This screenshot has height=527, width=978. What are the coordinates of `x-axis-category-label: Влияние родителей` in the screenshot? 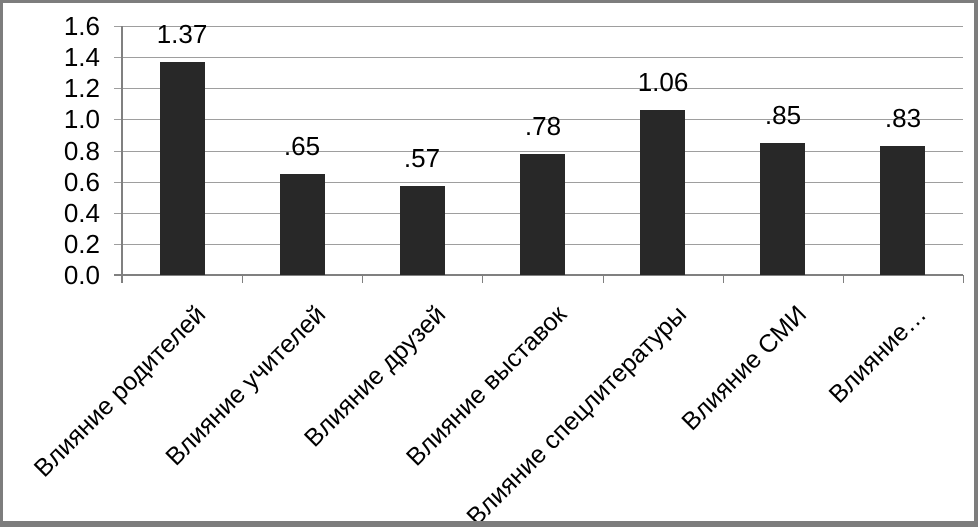 It's located at (120, 391).